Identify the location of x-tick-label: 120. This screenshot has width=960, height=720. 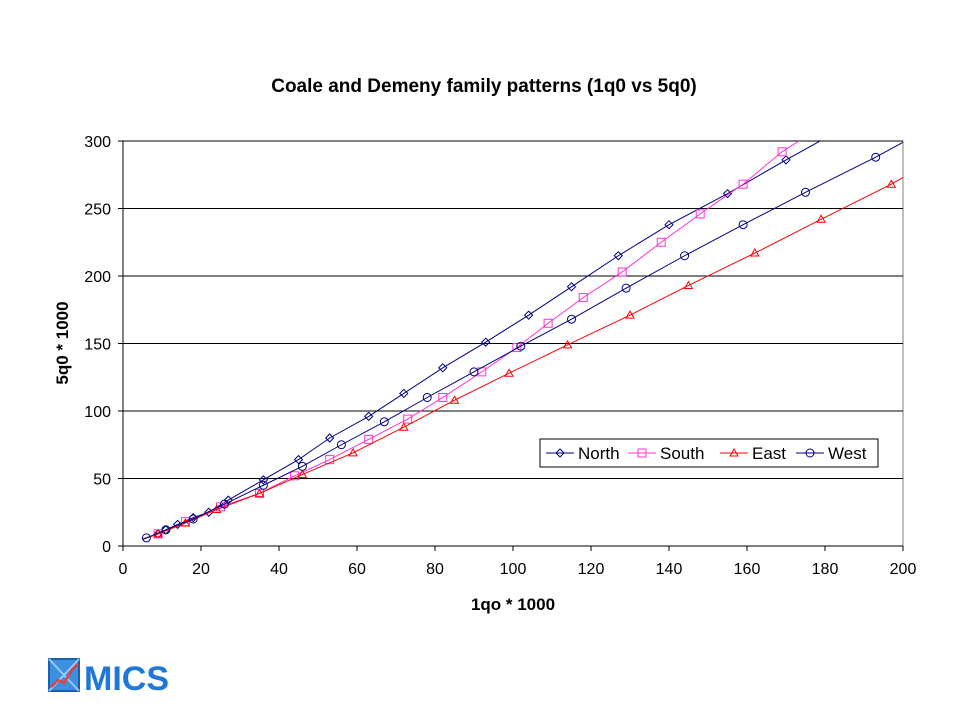
(591, 569).